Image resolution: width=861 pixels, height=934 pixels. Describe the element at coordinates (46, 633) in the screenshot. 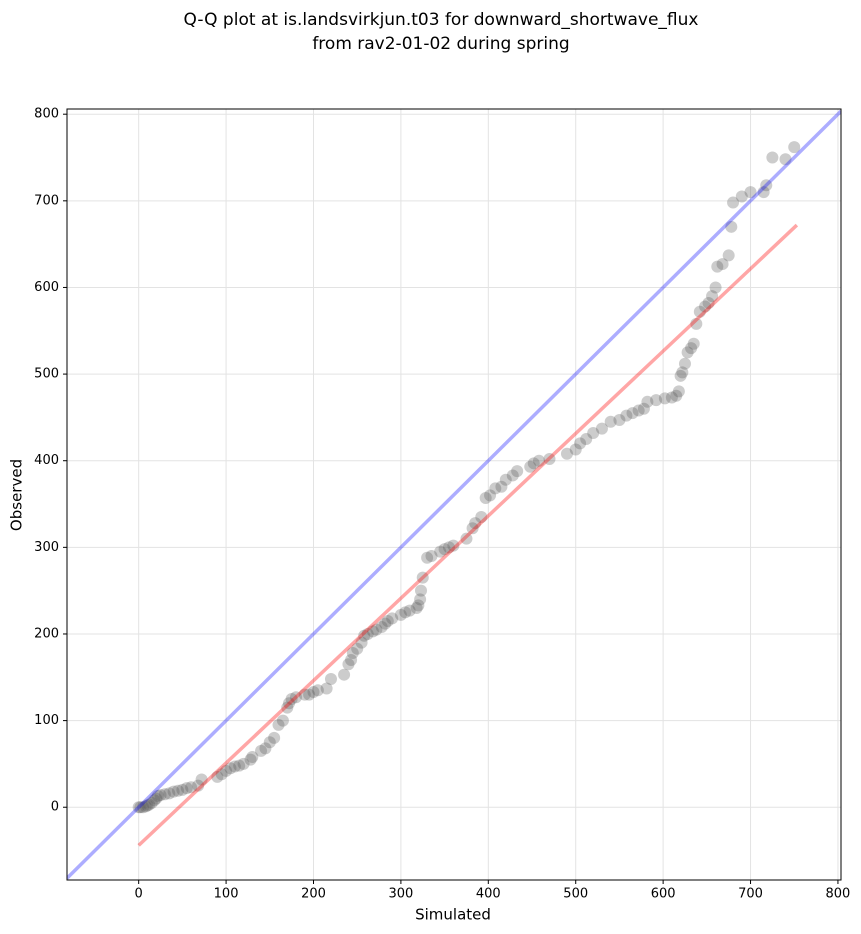

I see `y-tick-label: 200` at that location.